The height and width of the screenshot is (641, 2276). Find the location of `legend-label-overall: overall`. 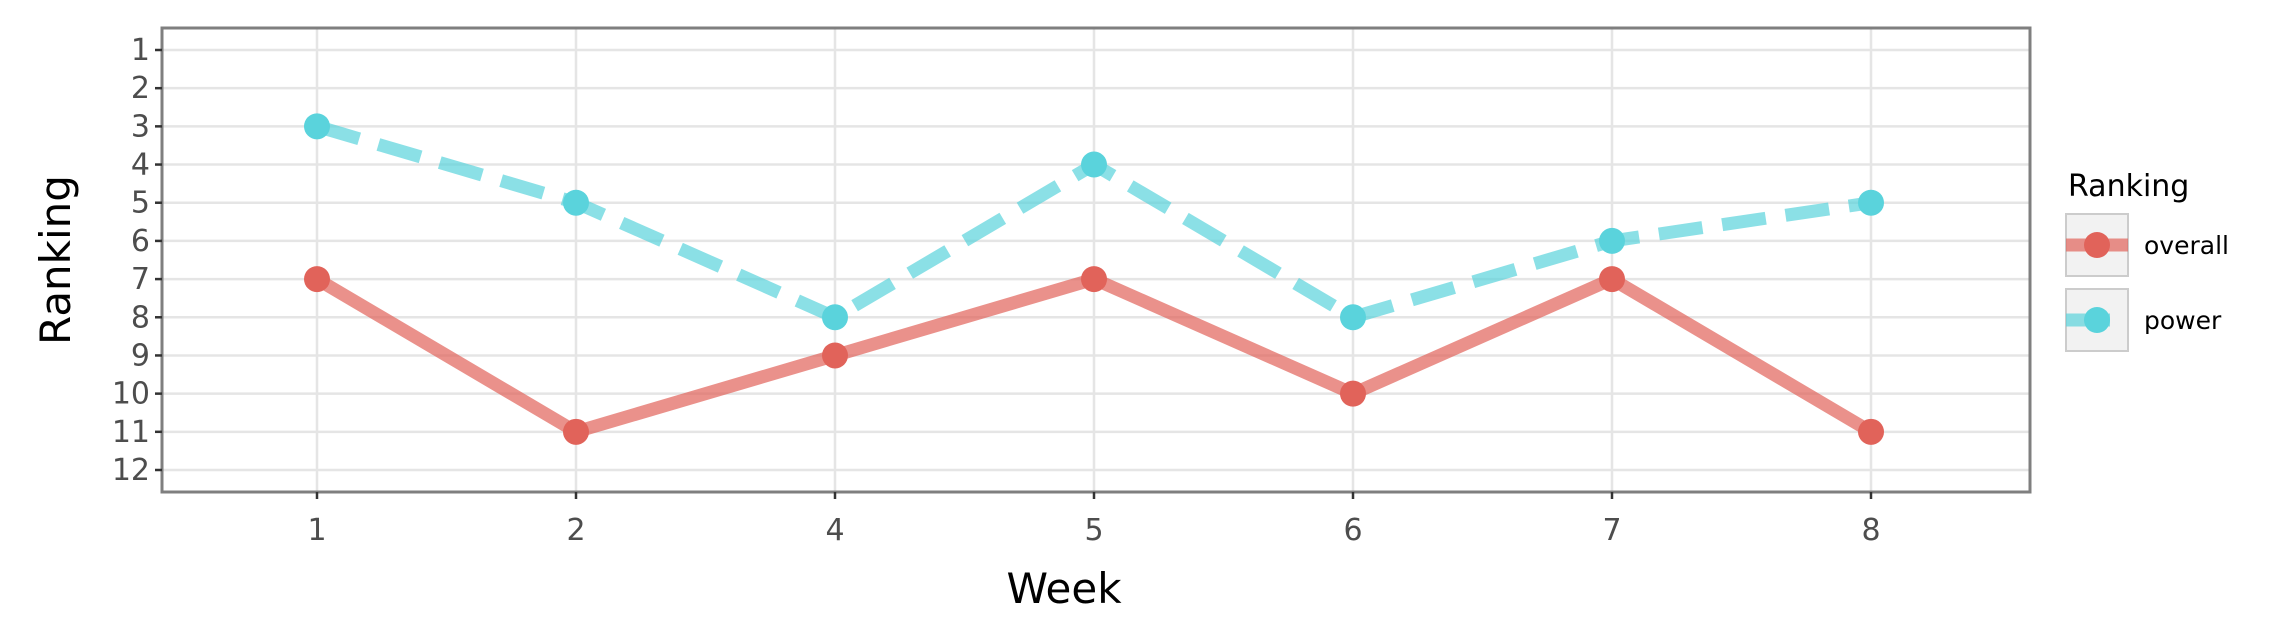

legend-label-overall: overall is located at coordinates (2186, 245).